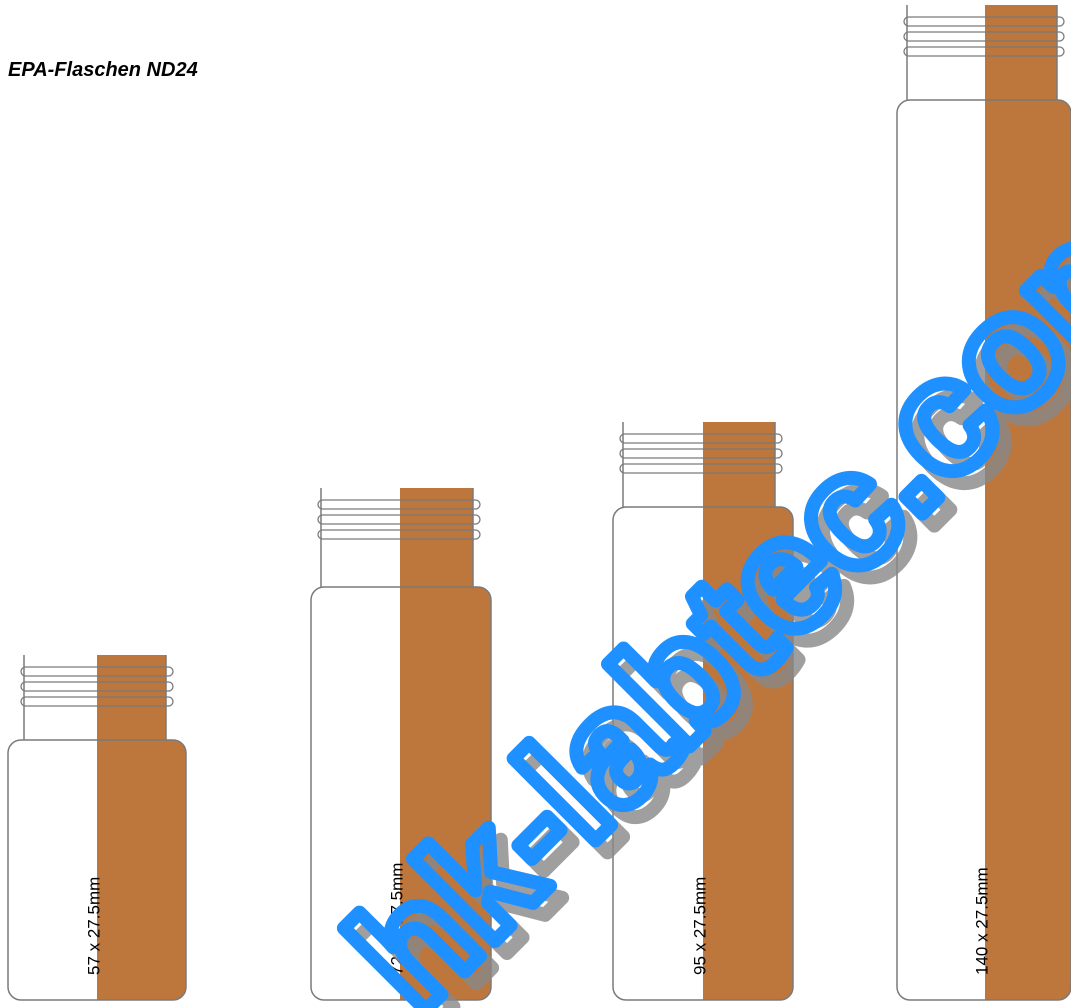 The width and height of the screenshot is (1071, 1008). I want to click on vial-label: 57 x 27.5mm, so click(93, 926).